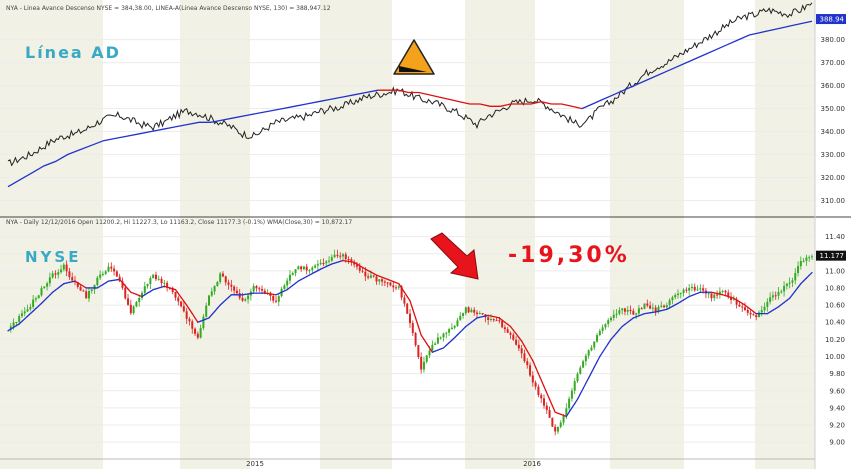 The image size is (851, 469). What do you see at coordinates (837, 443) in the screenshot?
I see `nyse-axis-tick-label: 9.00` at bounding box center [837, 443].